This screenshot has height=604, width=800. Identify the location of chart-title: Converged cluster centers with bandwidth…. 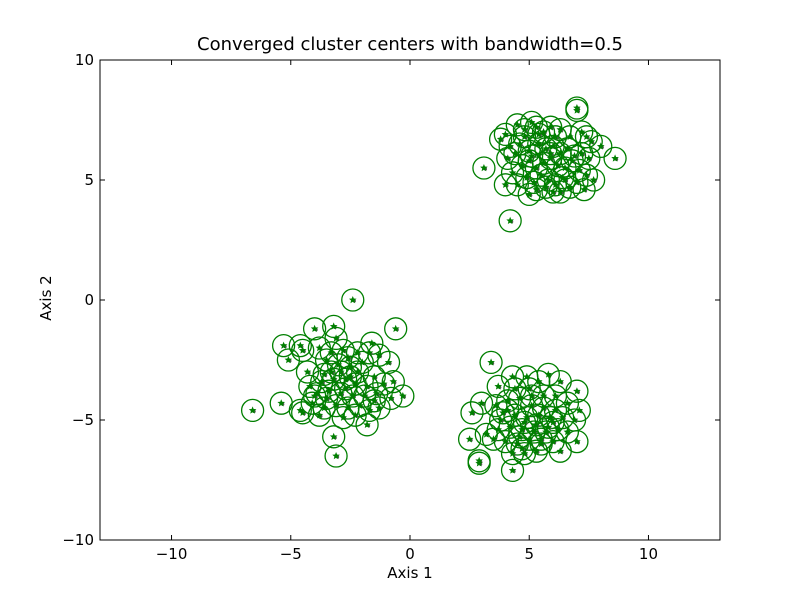
(410, 44).